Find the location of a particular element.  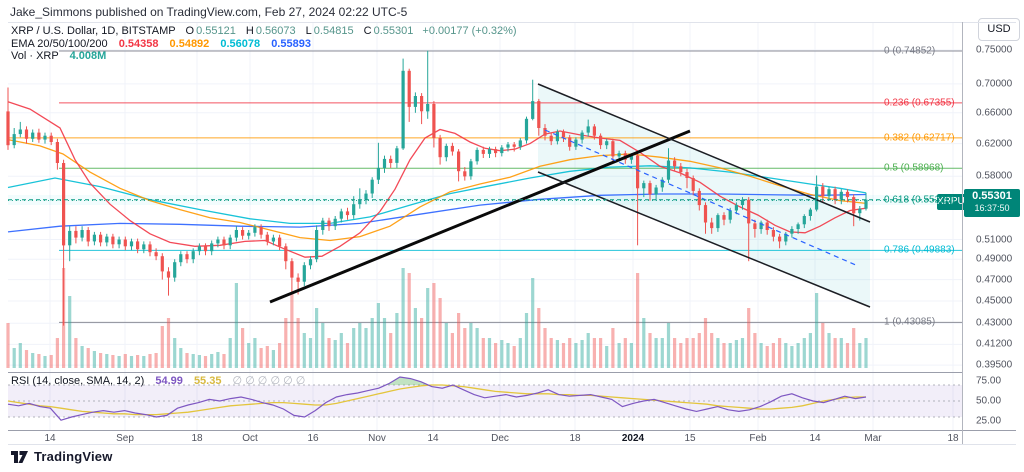

volume-legend: Vol · XRP 4.008M is located at coordinates (58, 56).